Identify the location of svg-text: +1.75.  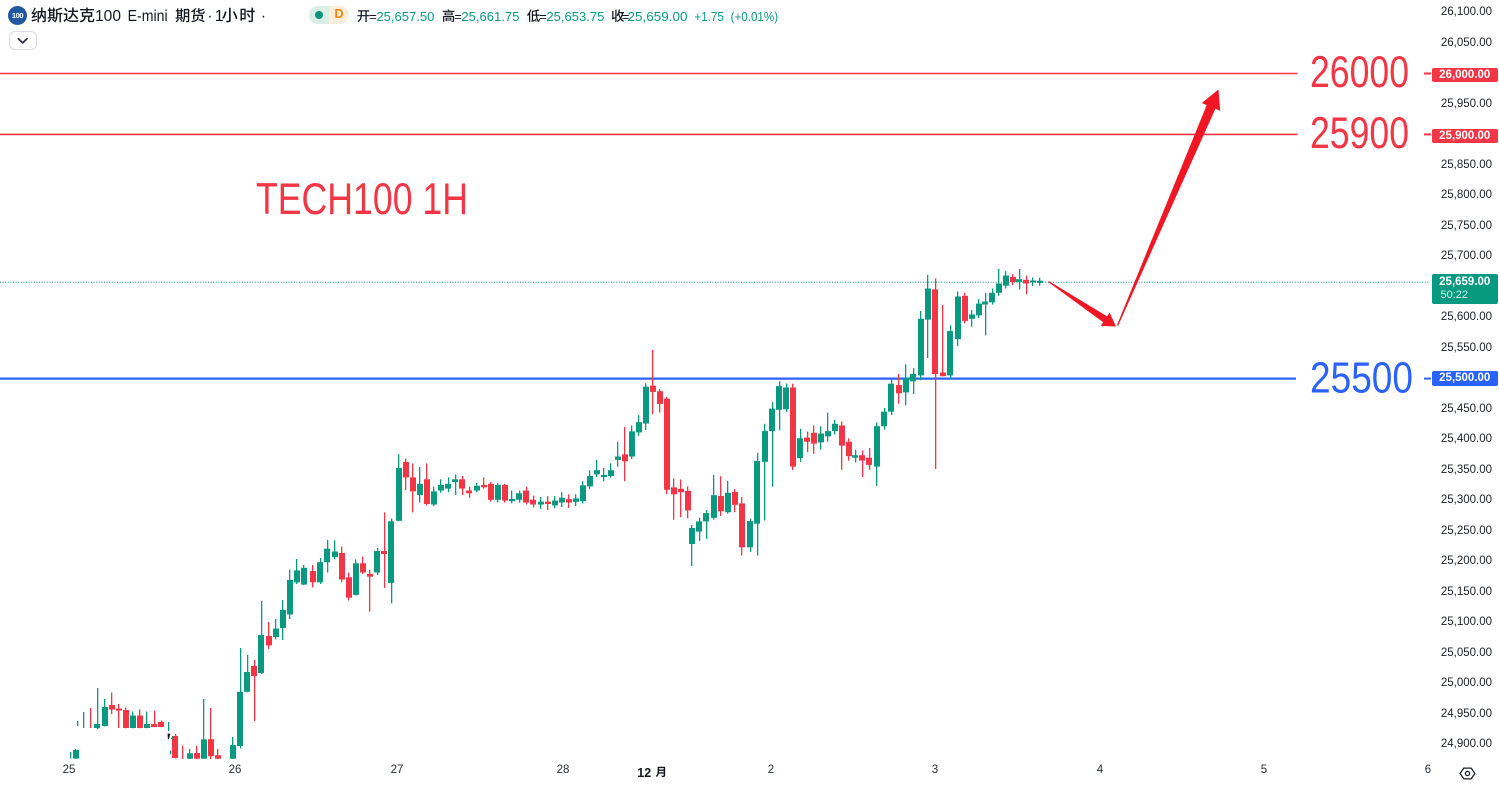
(709, 16).